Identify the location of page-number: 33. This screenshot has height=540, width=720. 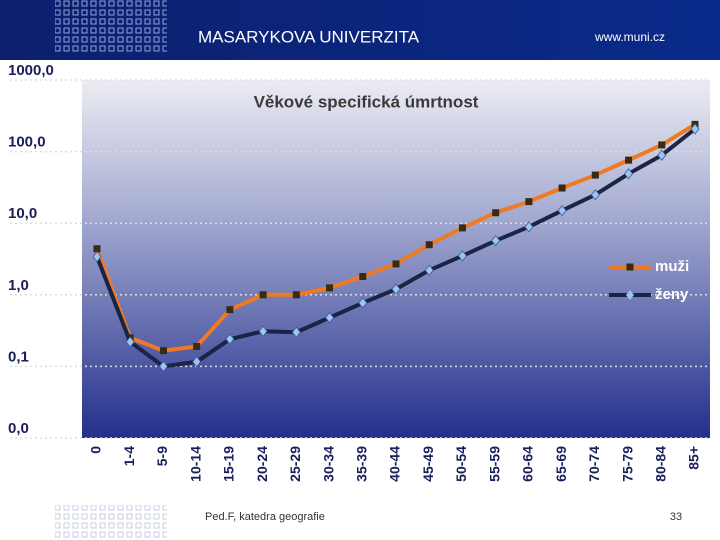
(676, 517).